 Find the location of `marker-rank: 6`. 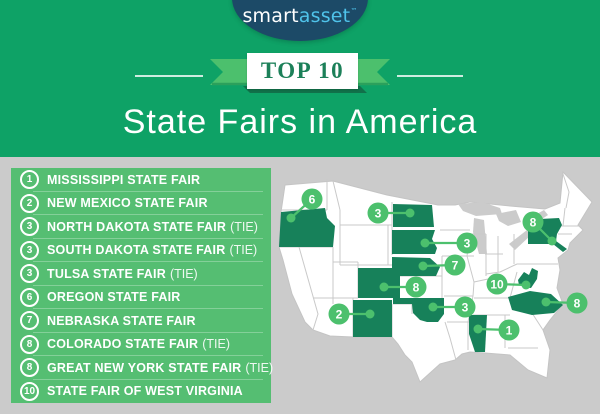

marker-rank: 6 is located at coordinates (312, 200).